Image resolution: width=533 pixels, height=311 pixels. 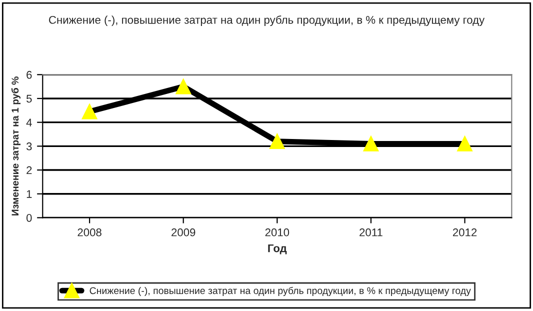 I want to click on x-tick-label: 2012, so click(x=464, y=232).